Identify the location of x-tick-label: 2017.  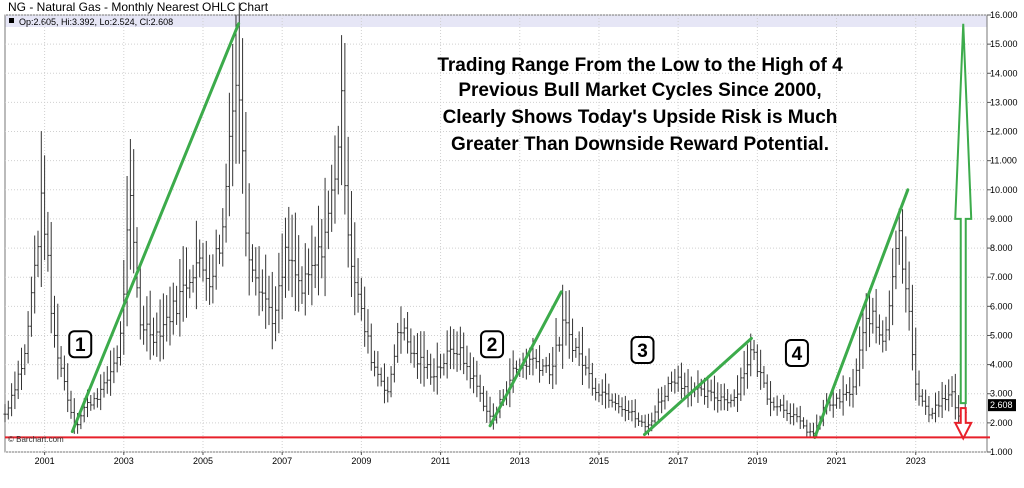
(678, 461).